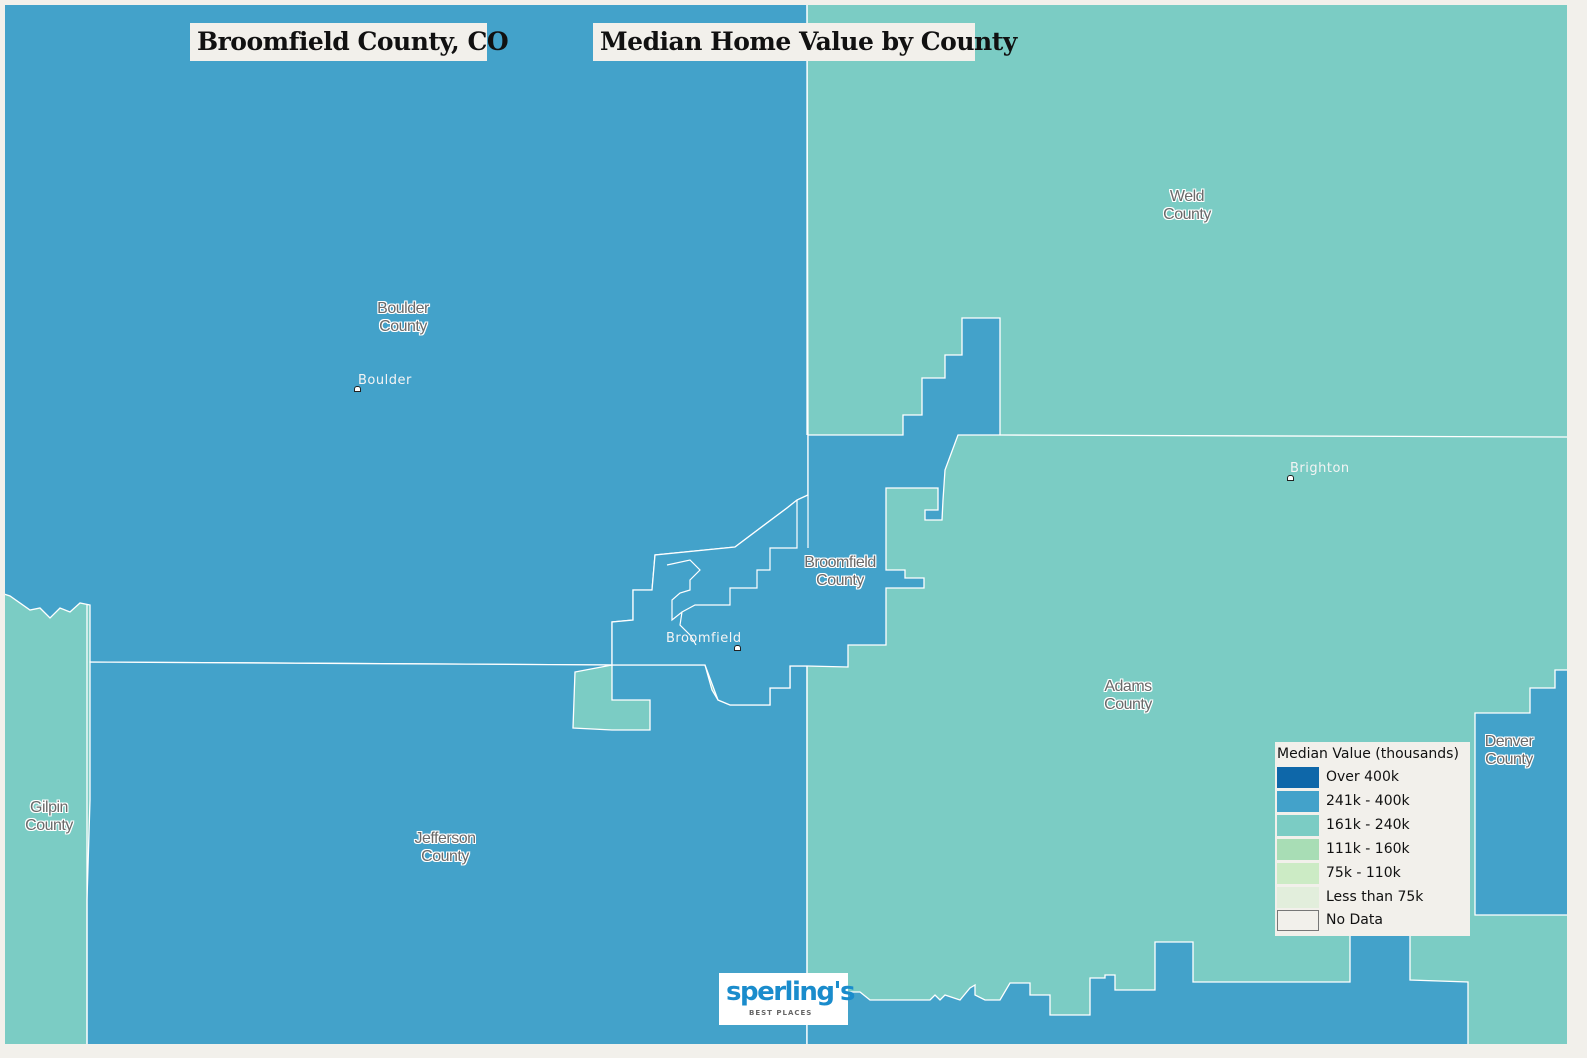 The width and height of the screenshot is (1587, 1058). What do you see at coordinates (445, 847) in the screenshot?
I see `county-label-jefferson: Jefferson County` at bounding box center [445, 847].